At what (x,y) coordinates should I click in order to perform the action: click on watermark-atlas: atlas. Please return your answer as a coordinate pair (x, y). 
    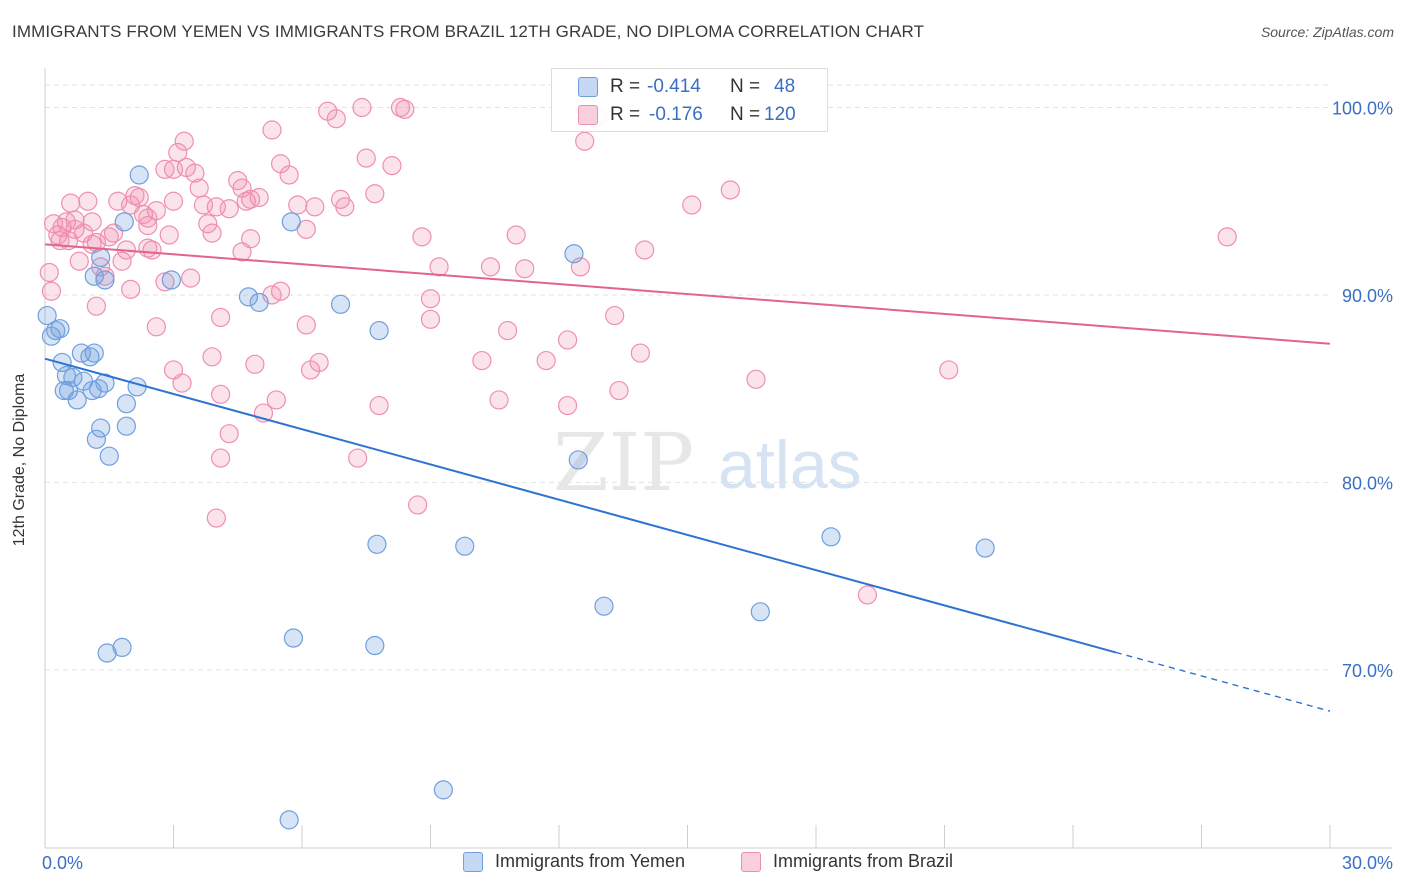
    Looking at the image, I should click on (790, 465).